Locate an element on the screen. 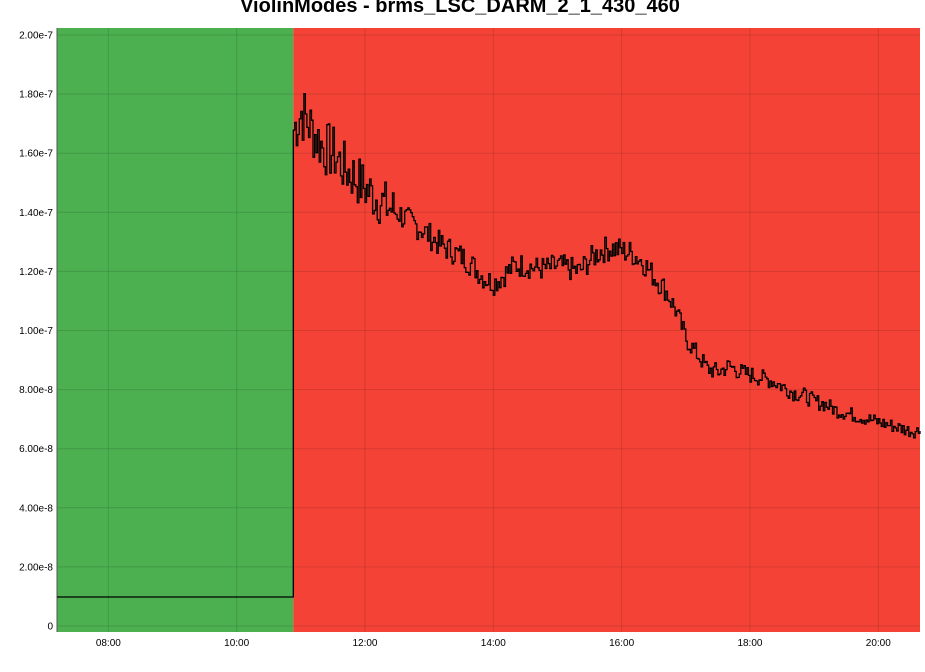  x-tick-label: 10:00 is located at coordinates (236, 643).